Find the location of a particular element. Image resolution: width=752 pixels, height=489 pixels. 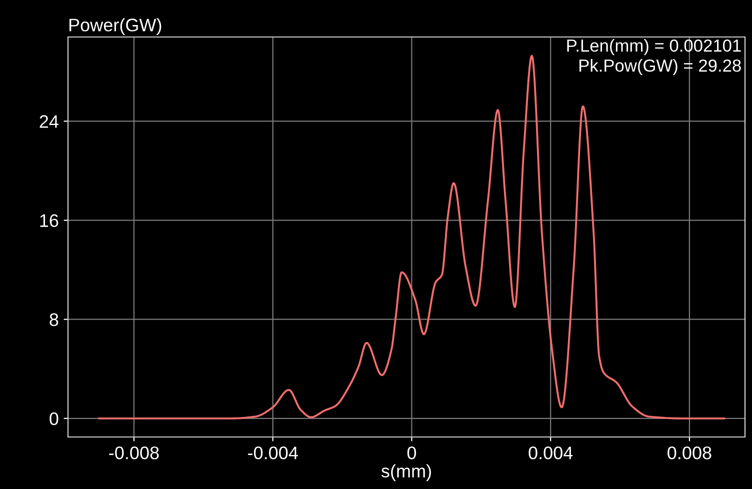

y-axis-title: Power(GW) is located at coordinates (115, 26).